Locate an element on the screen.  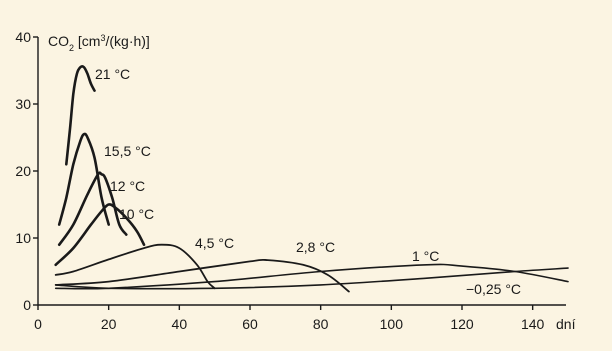
series-label: 1 °C is located at coordinates (425, 256).